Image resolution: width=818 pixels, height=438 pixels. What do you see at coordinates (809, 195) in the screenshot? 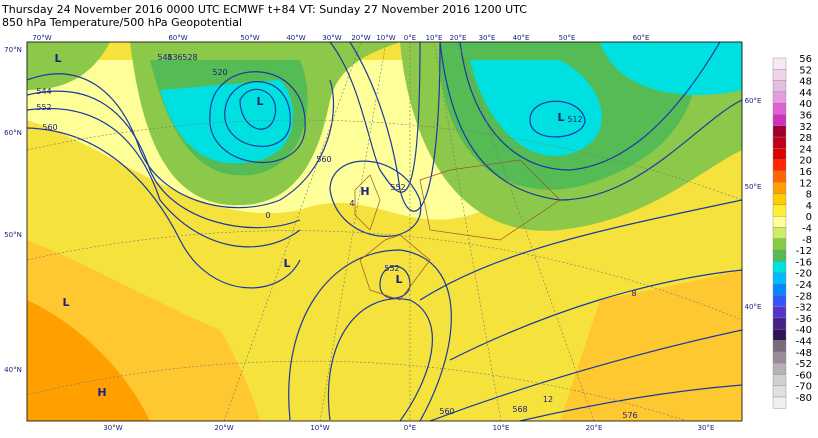
I see `legend-label: 8` at bounding box center [809, 195].